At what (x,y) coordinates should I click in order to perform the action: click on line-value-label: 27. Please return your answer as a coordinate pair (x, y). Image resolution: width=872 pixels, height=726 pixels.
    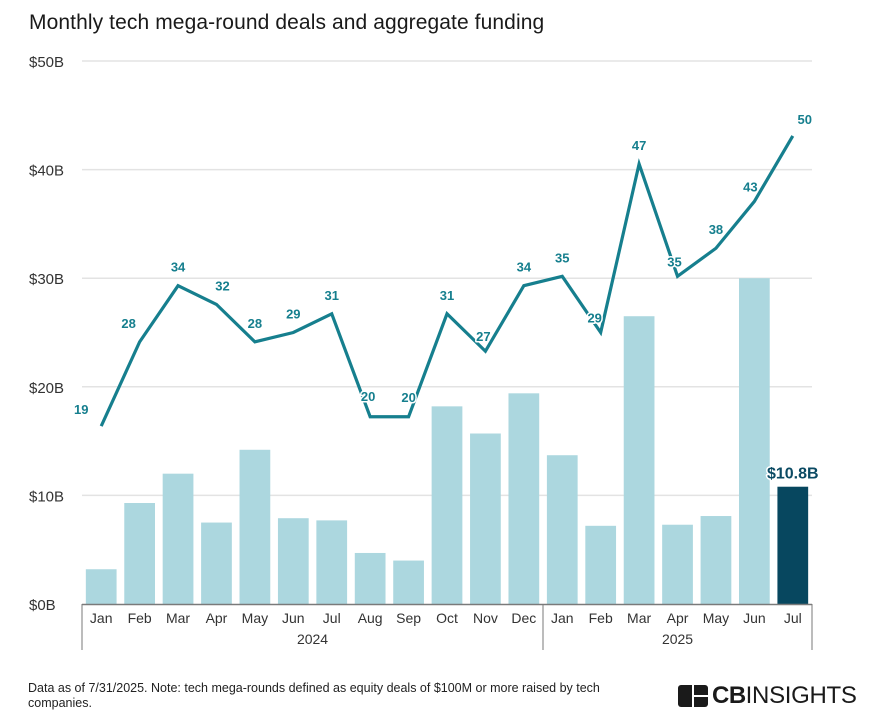
    Looking at the image, I should click on (483, 336).